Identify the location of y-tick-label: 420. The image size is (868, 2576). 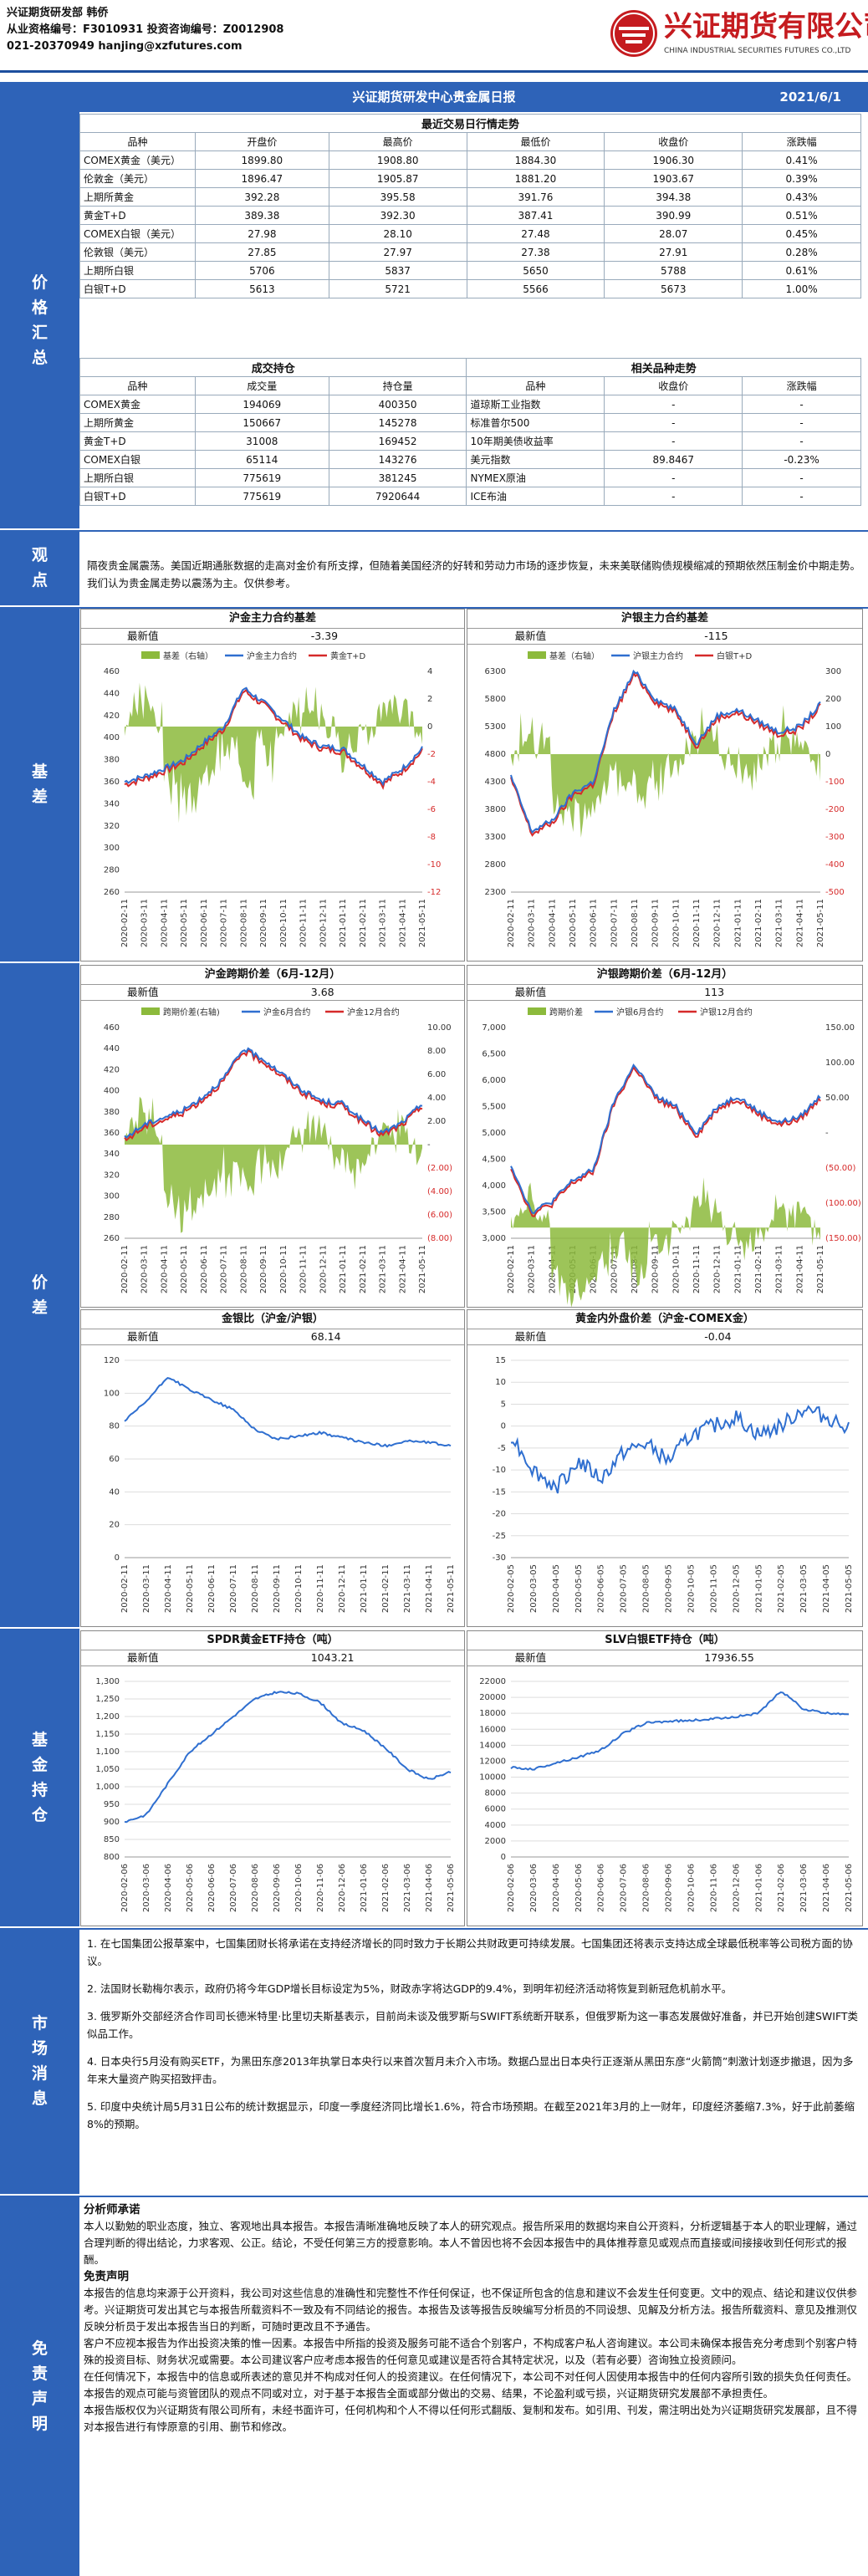
(112, 1069).